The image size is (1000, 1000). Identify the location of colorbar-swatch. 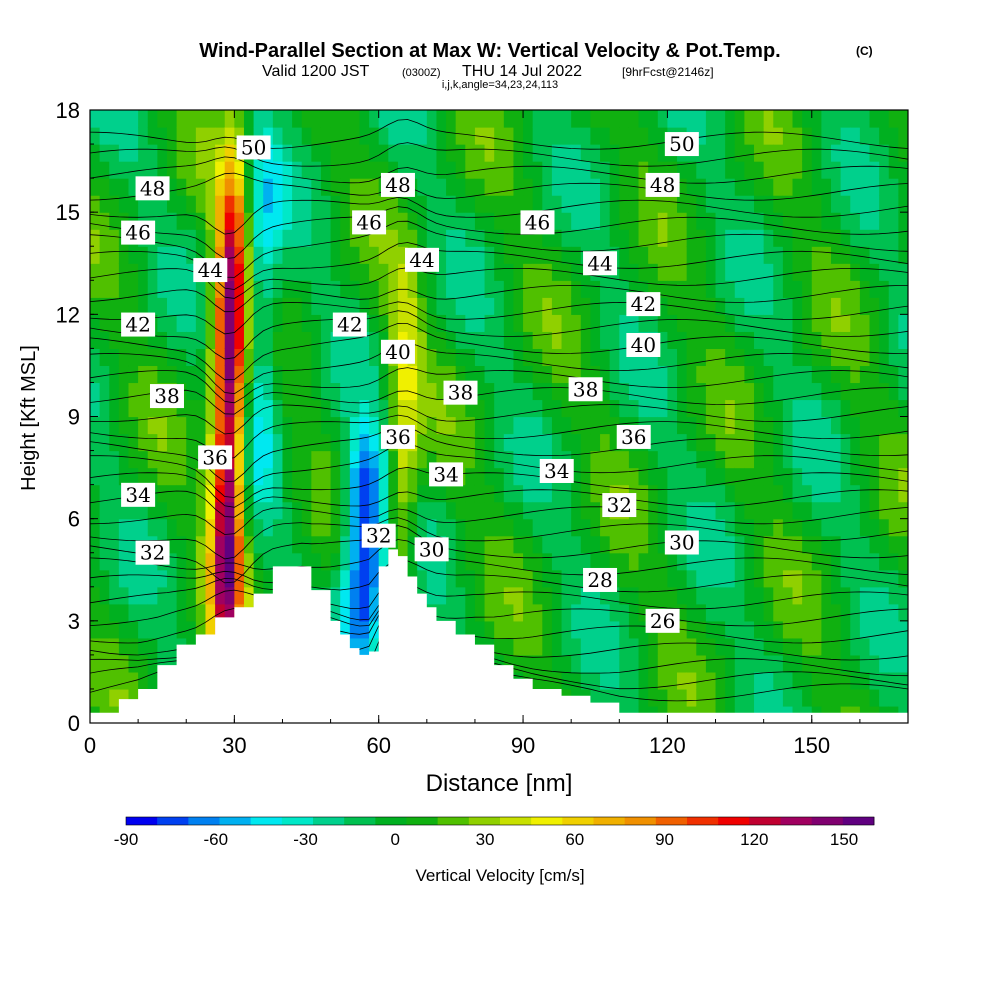
(578, 821).